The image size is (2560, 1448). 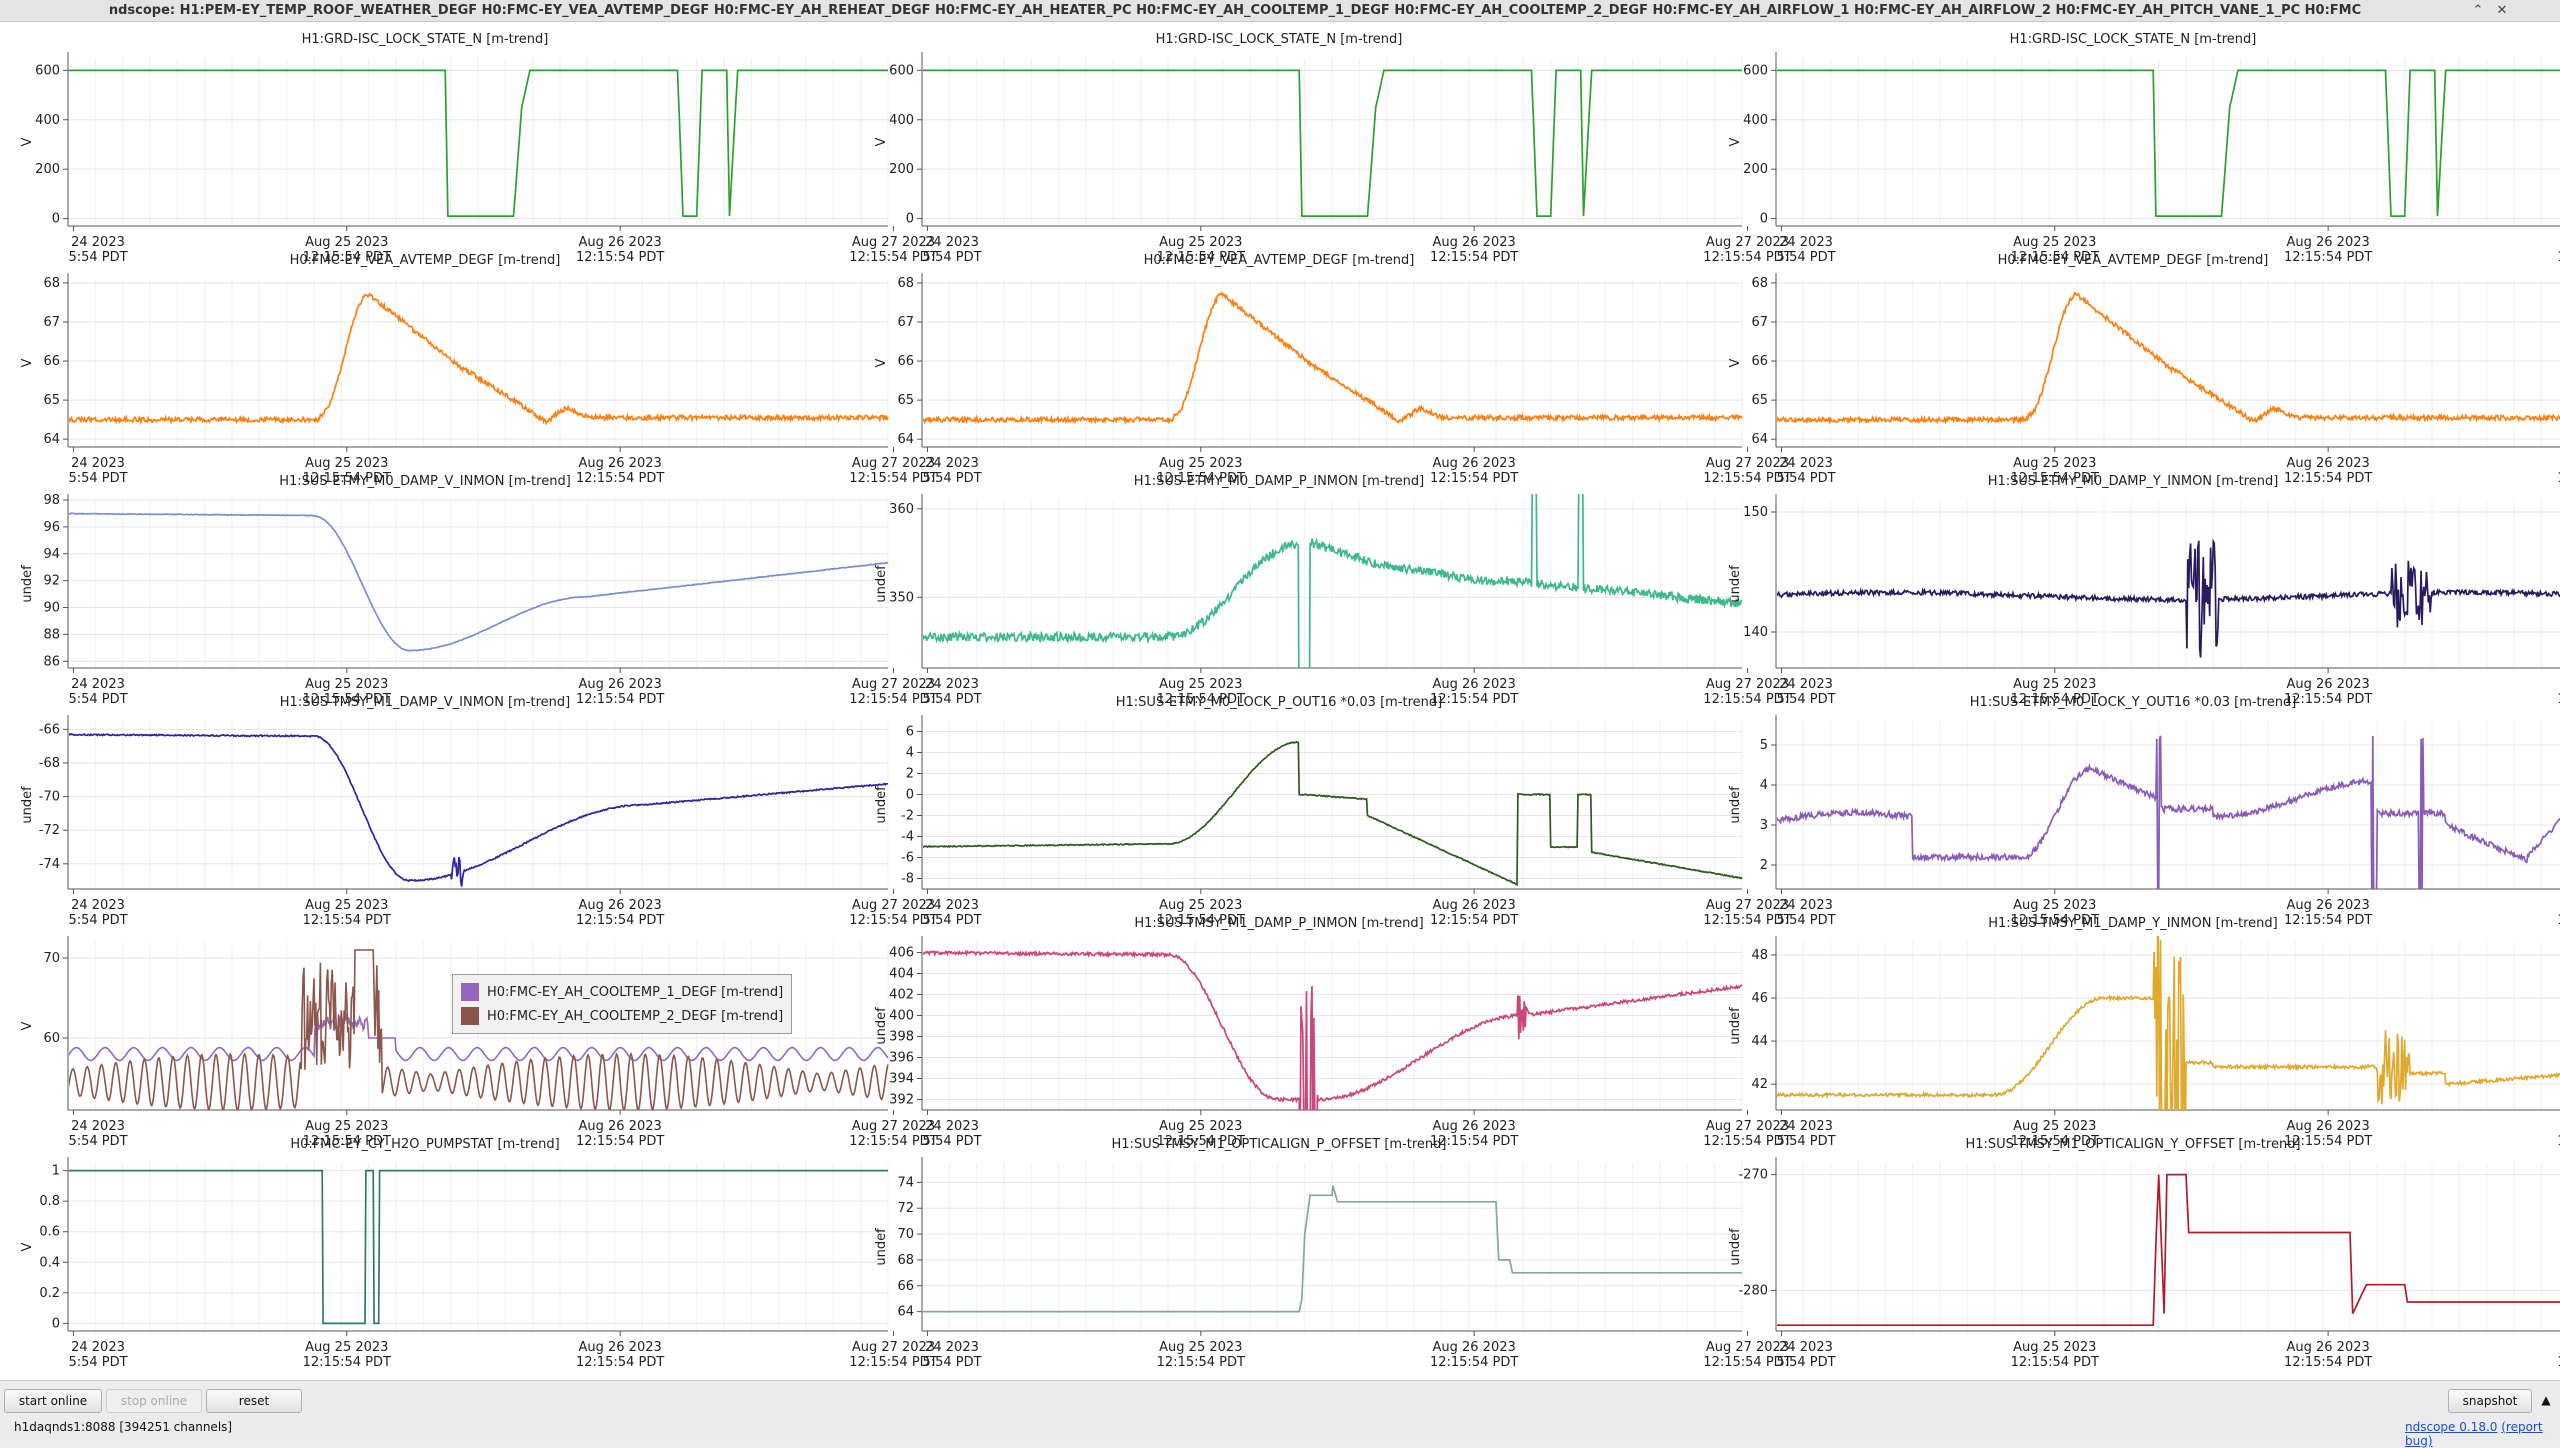 I want to click on y-tick-label: 60, so click(x=51, y=1038).